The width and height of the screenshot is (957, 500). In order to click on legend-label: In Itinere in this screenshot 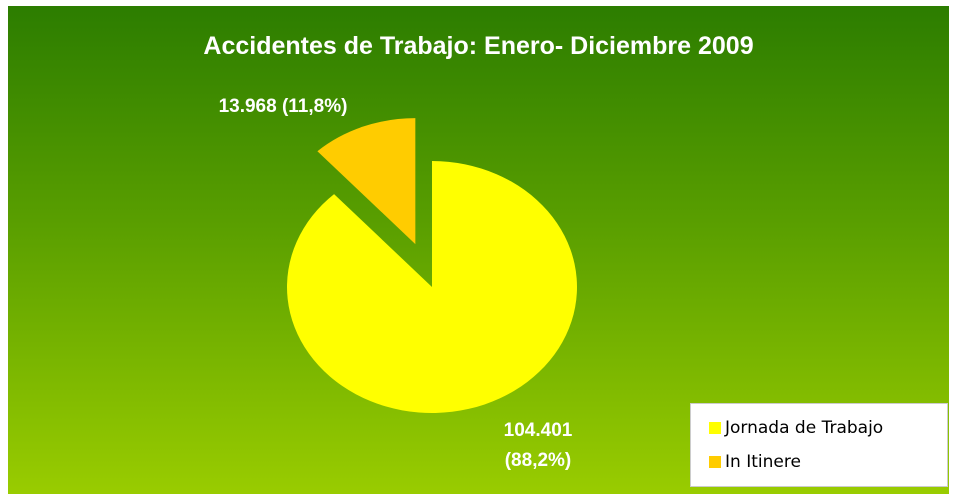, I will do `click(763, 462)`.